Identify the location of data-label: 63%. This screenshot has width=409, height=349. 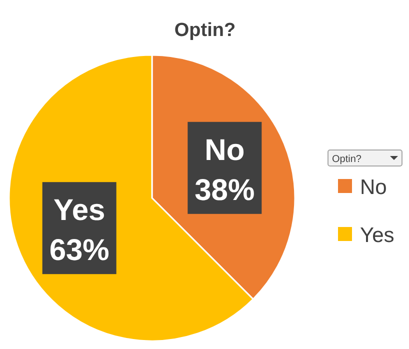
(79, 251).